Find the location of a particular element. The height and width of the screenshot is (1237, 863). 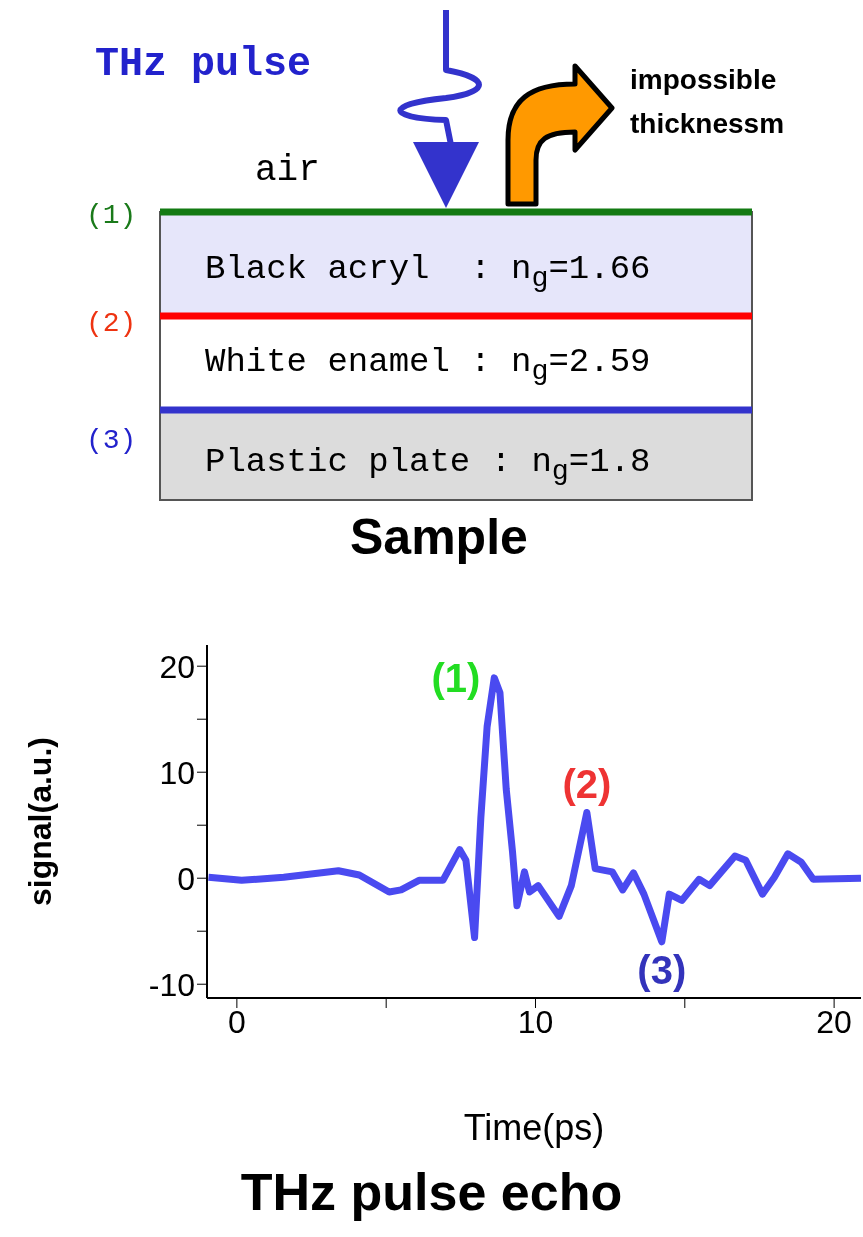

text: (3) is located at coordinates (111, 440).